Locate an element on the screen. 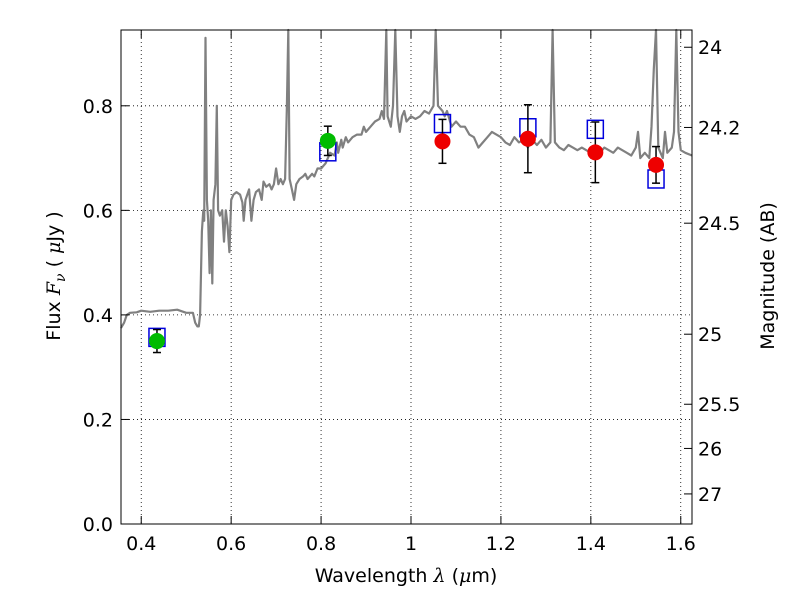 The image size is (800, 600). x-axis-label-unit-open: ( is located at coordinates (452, 576).